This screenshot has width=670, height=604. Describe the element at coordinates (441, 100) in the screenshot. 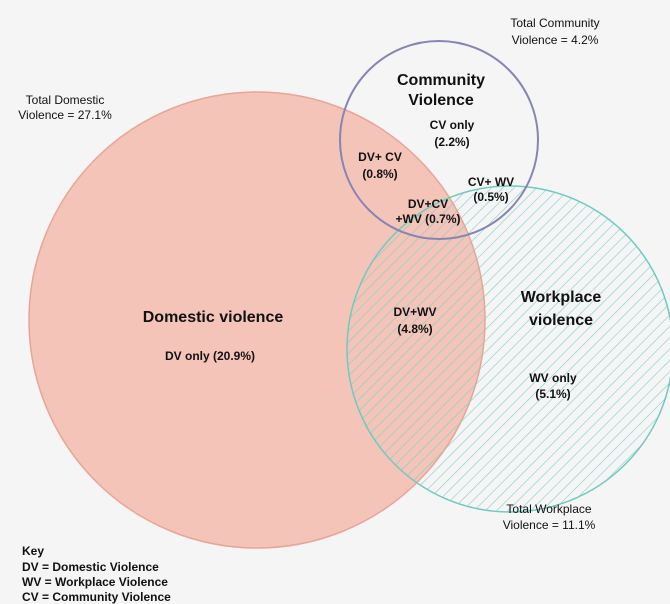

I see `circle-title: Violence` at that location.